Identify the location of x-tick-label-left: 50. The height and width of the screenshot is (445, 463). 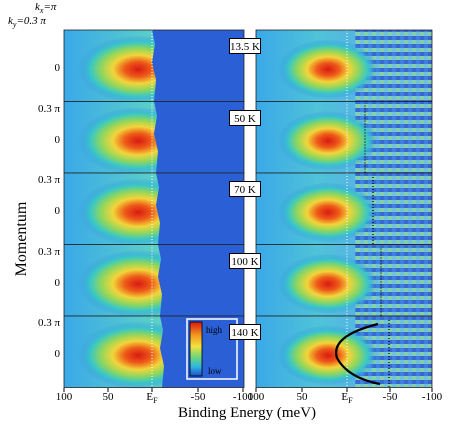
(108, 397).